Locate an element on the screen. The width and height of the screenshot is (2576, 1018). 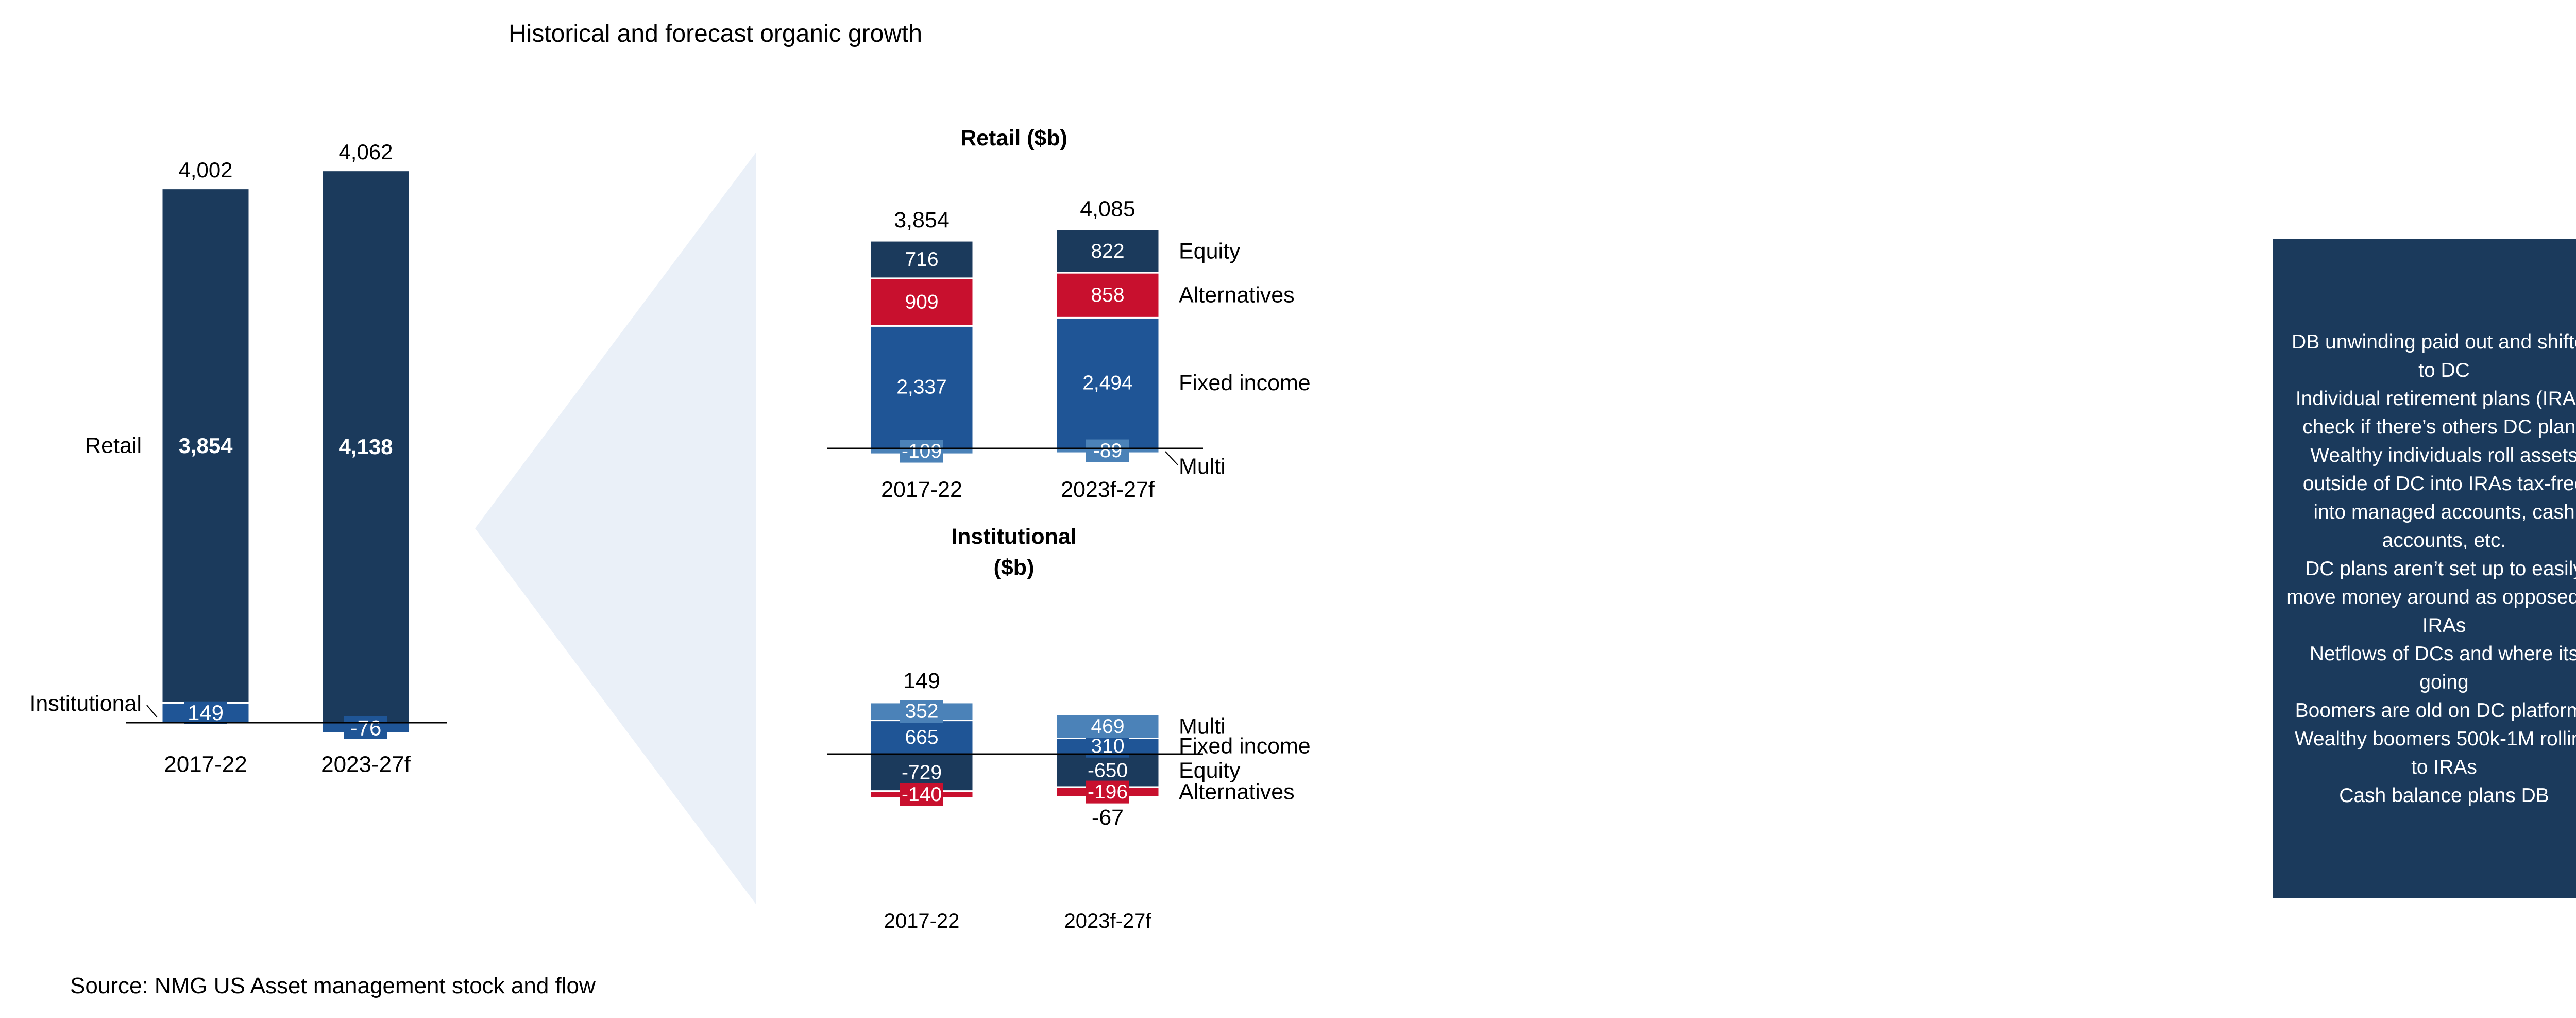
data-label: 909 is located at coordinates (921, 302).